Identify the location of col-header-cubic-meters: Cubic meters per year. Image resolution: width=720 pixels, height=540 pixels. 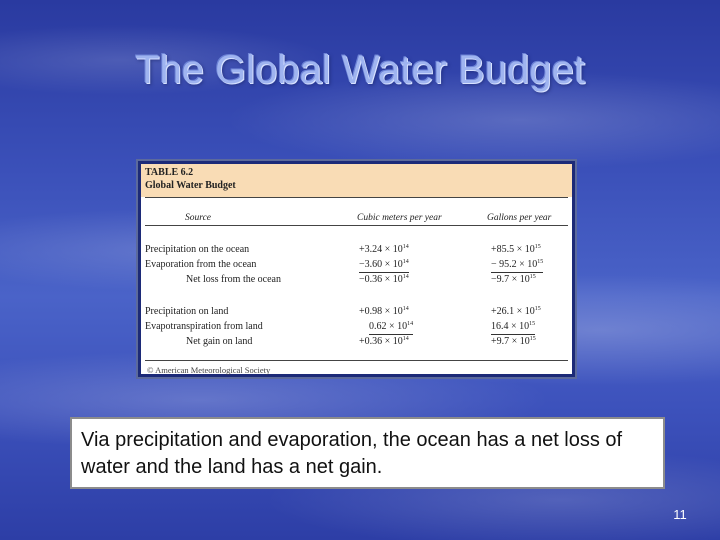
(399, 218).